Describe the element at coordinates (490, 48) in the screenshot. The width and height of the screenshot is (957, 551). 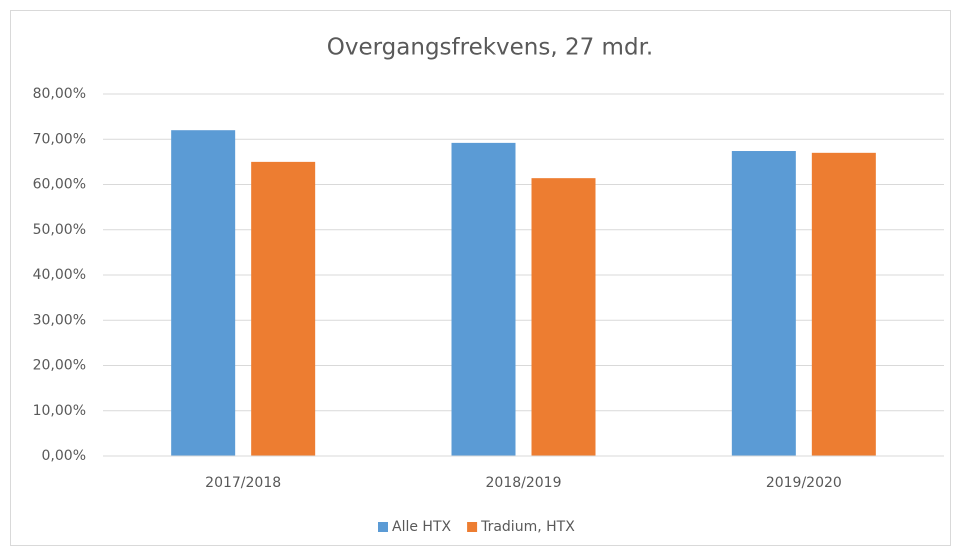
I see `chart-title: Overgangsfrekvens, 27 mdr.` at that location.